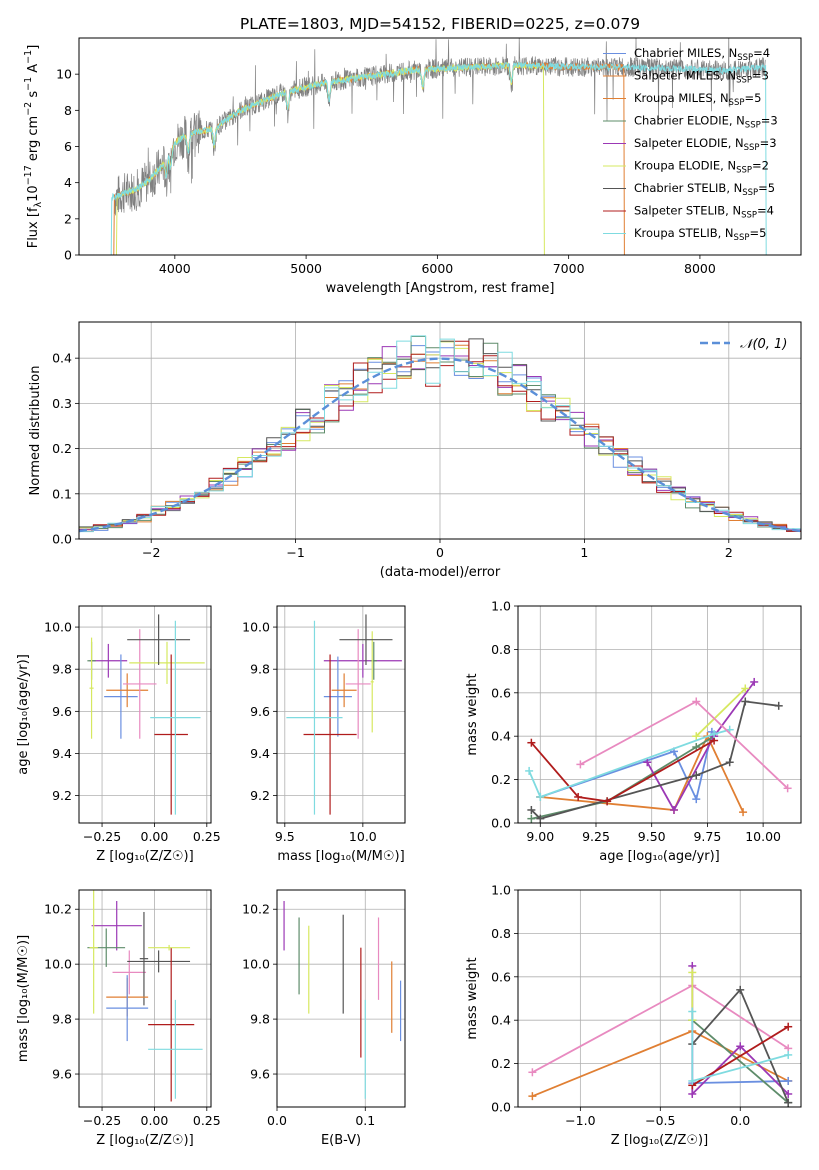  What do you see at coordinates (344, 714) in the screenshot?
I see `mass-age-errorbars` at bounding box center [344, 714].